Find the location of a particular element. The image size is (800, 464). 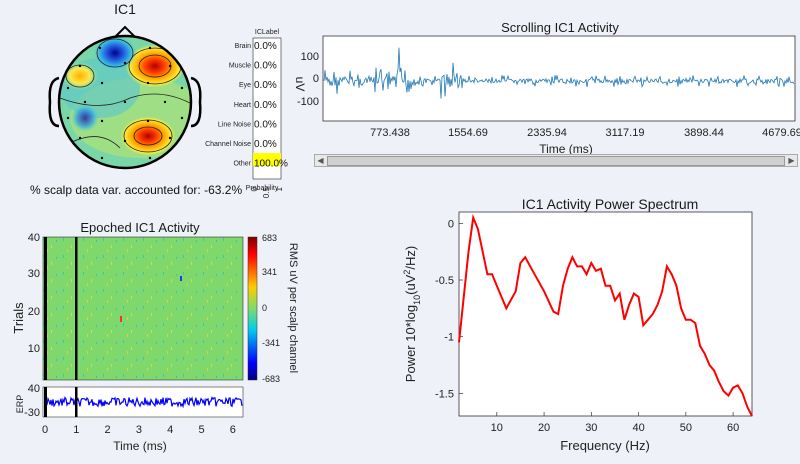

iclabel-class-label: Line Noise is located at coordinates (234, 124).